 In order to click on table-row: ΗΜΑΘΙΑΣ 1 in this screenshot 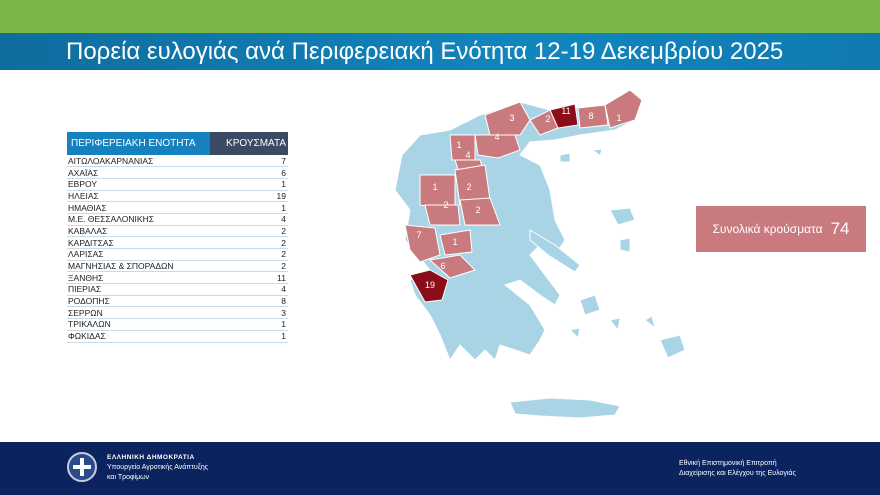, I will do `click(177, 207)`.